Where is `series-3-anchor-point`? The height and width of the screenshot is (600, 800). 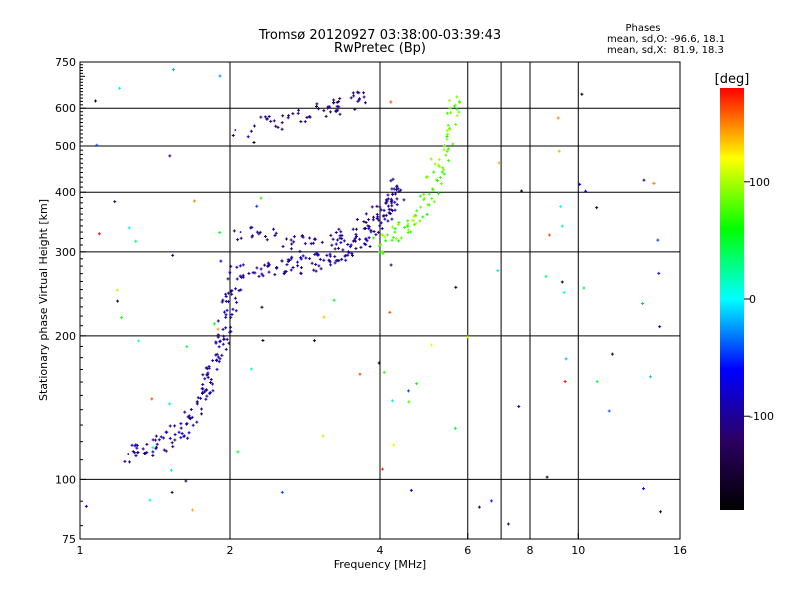
series-3-anchor-point is located at coordinates (235, 130).